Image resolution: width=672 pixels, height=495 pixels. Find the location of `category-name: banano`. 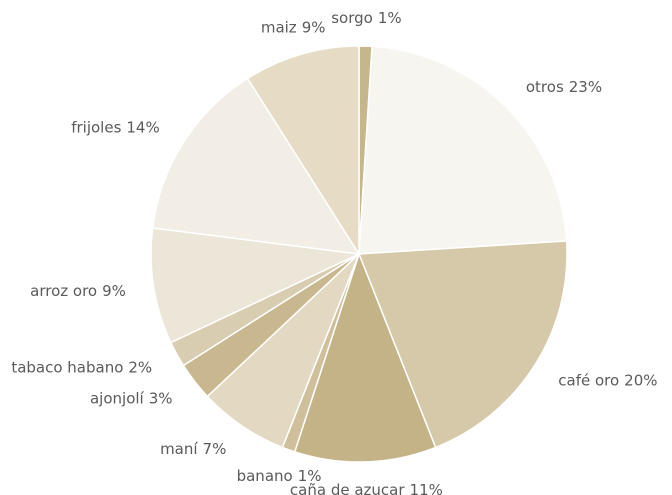

category-name: banano is located at coordinates (265, 476).